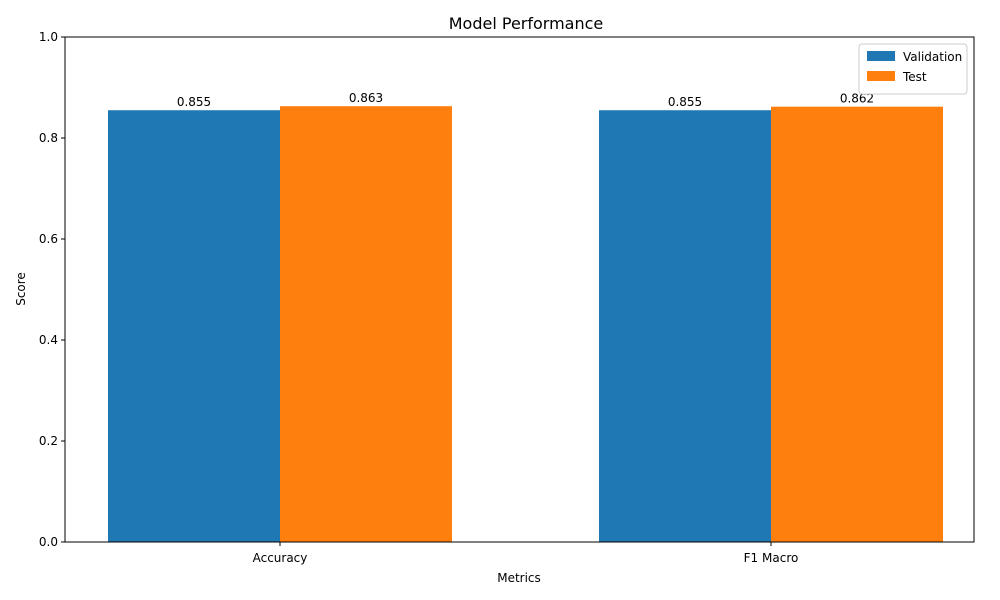  I want to click on legend: Validation Test, so click(913, 69).